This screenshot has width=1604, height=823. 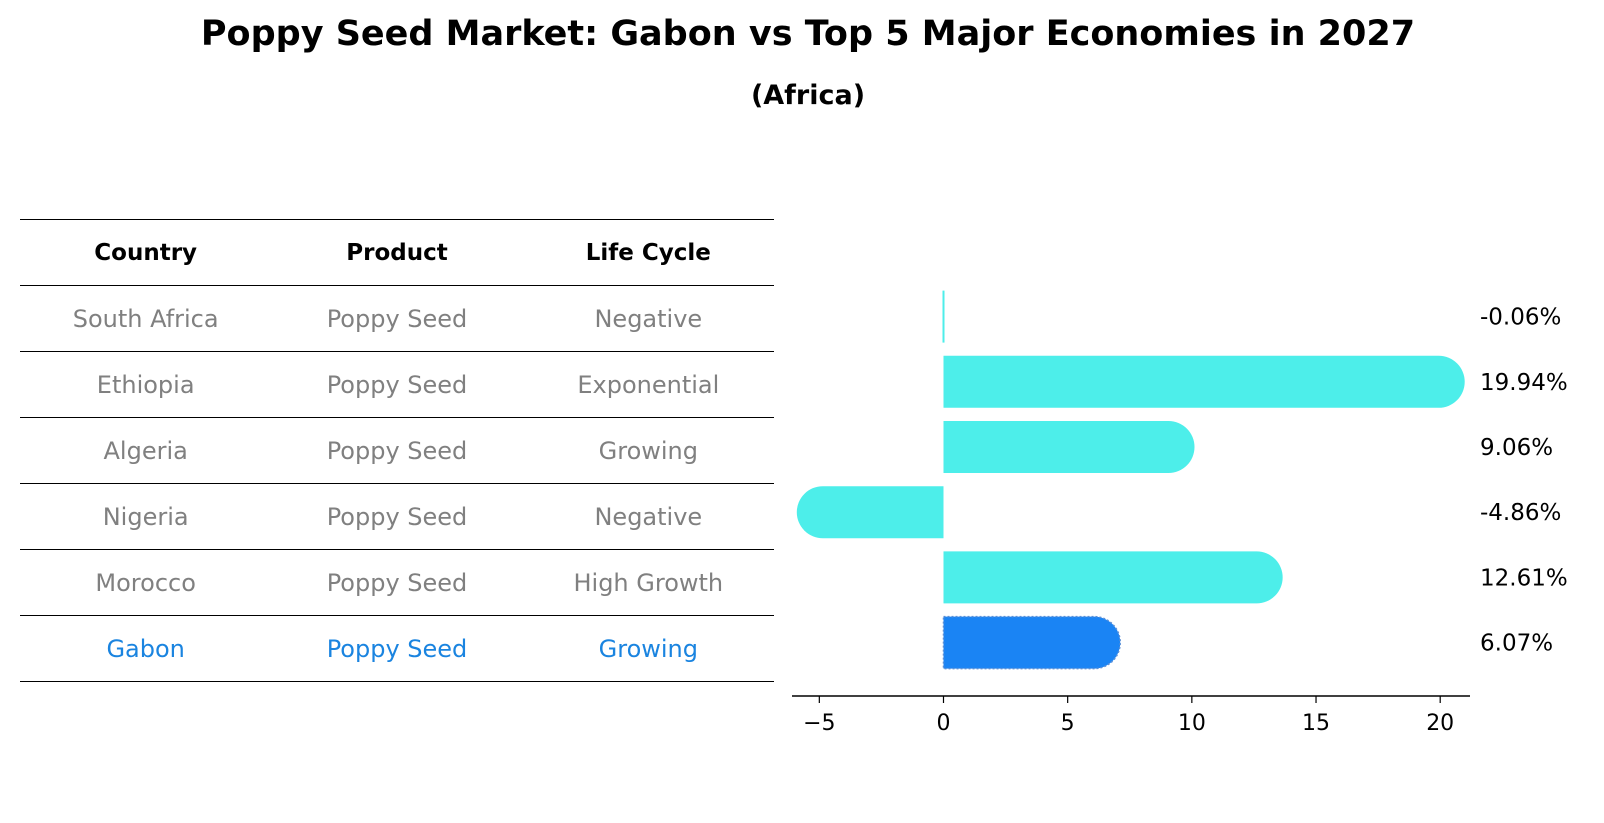 What do you see at coordinates (146, 516) in the screenshot?
I see `cell-country: Nigeria` at bounding box center [146, 516].